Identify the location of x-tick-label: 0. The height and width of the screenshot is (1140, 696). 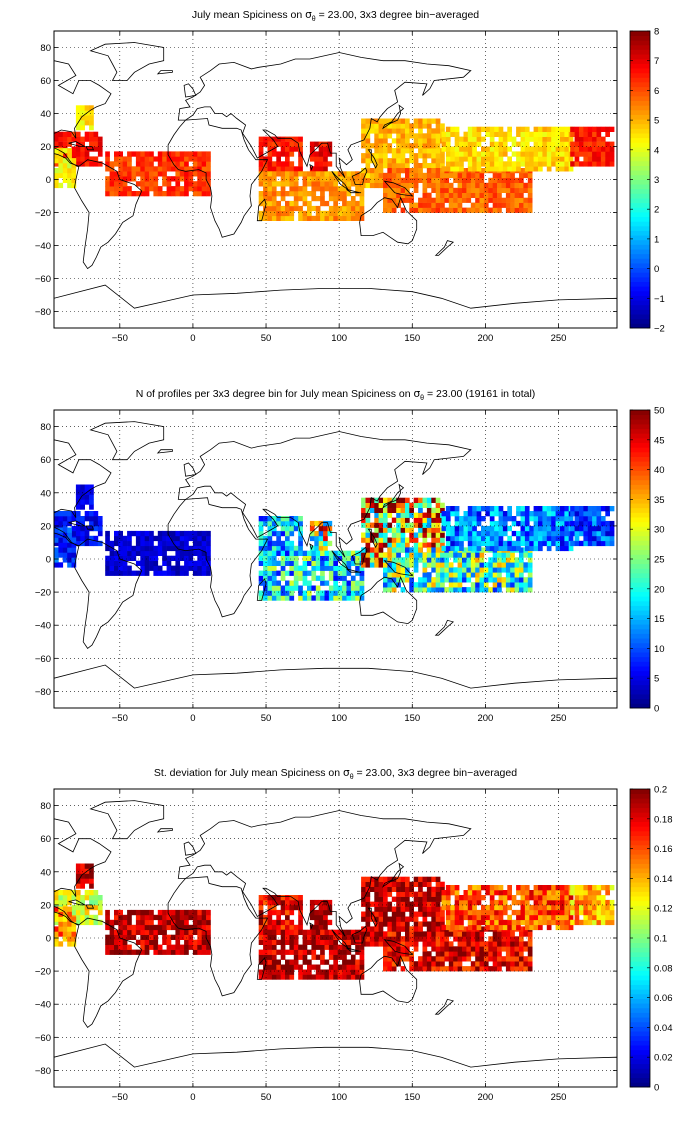
(192, 338).